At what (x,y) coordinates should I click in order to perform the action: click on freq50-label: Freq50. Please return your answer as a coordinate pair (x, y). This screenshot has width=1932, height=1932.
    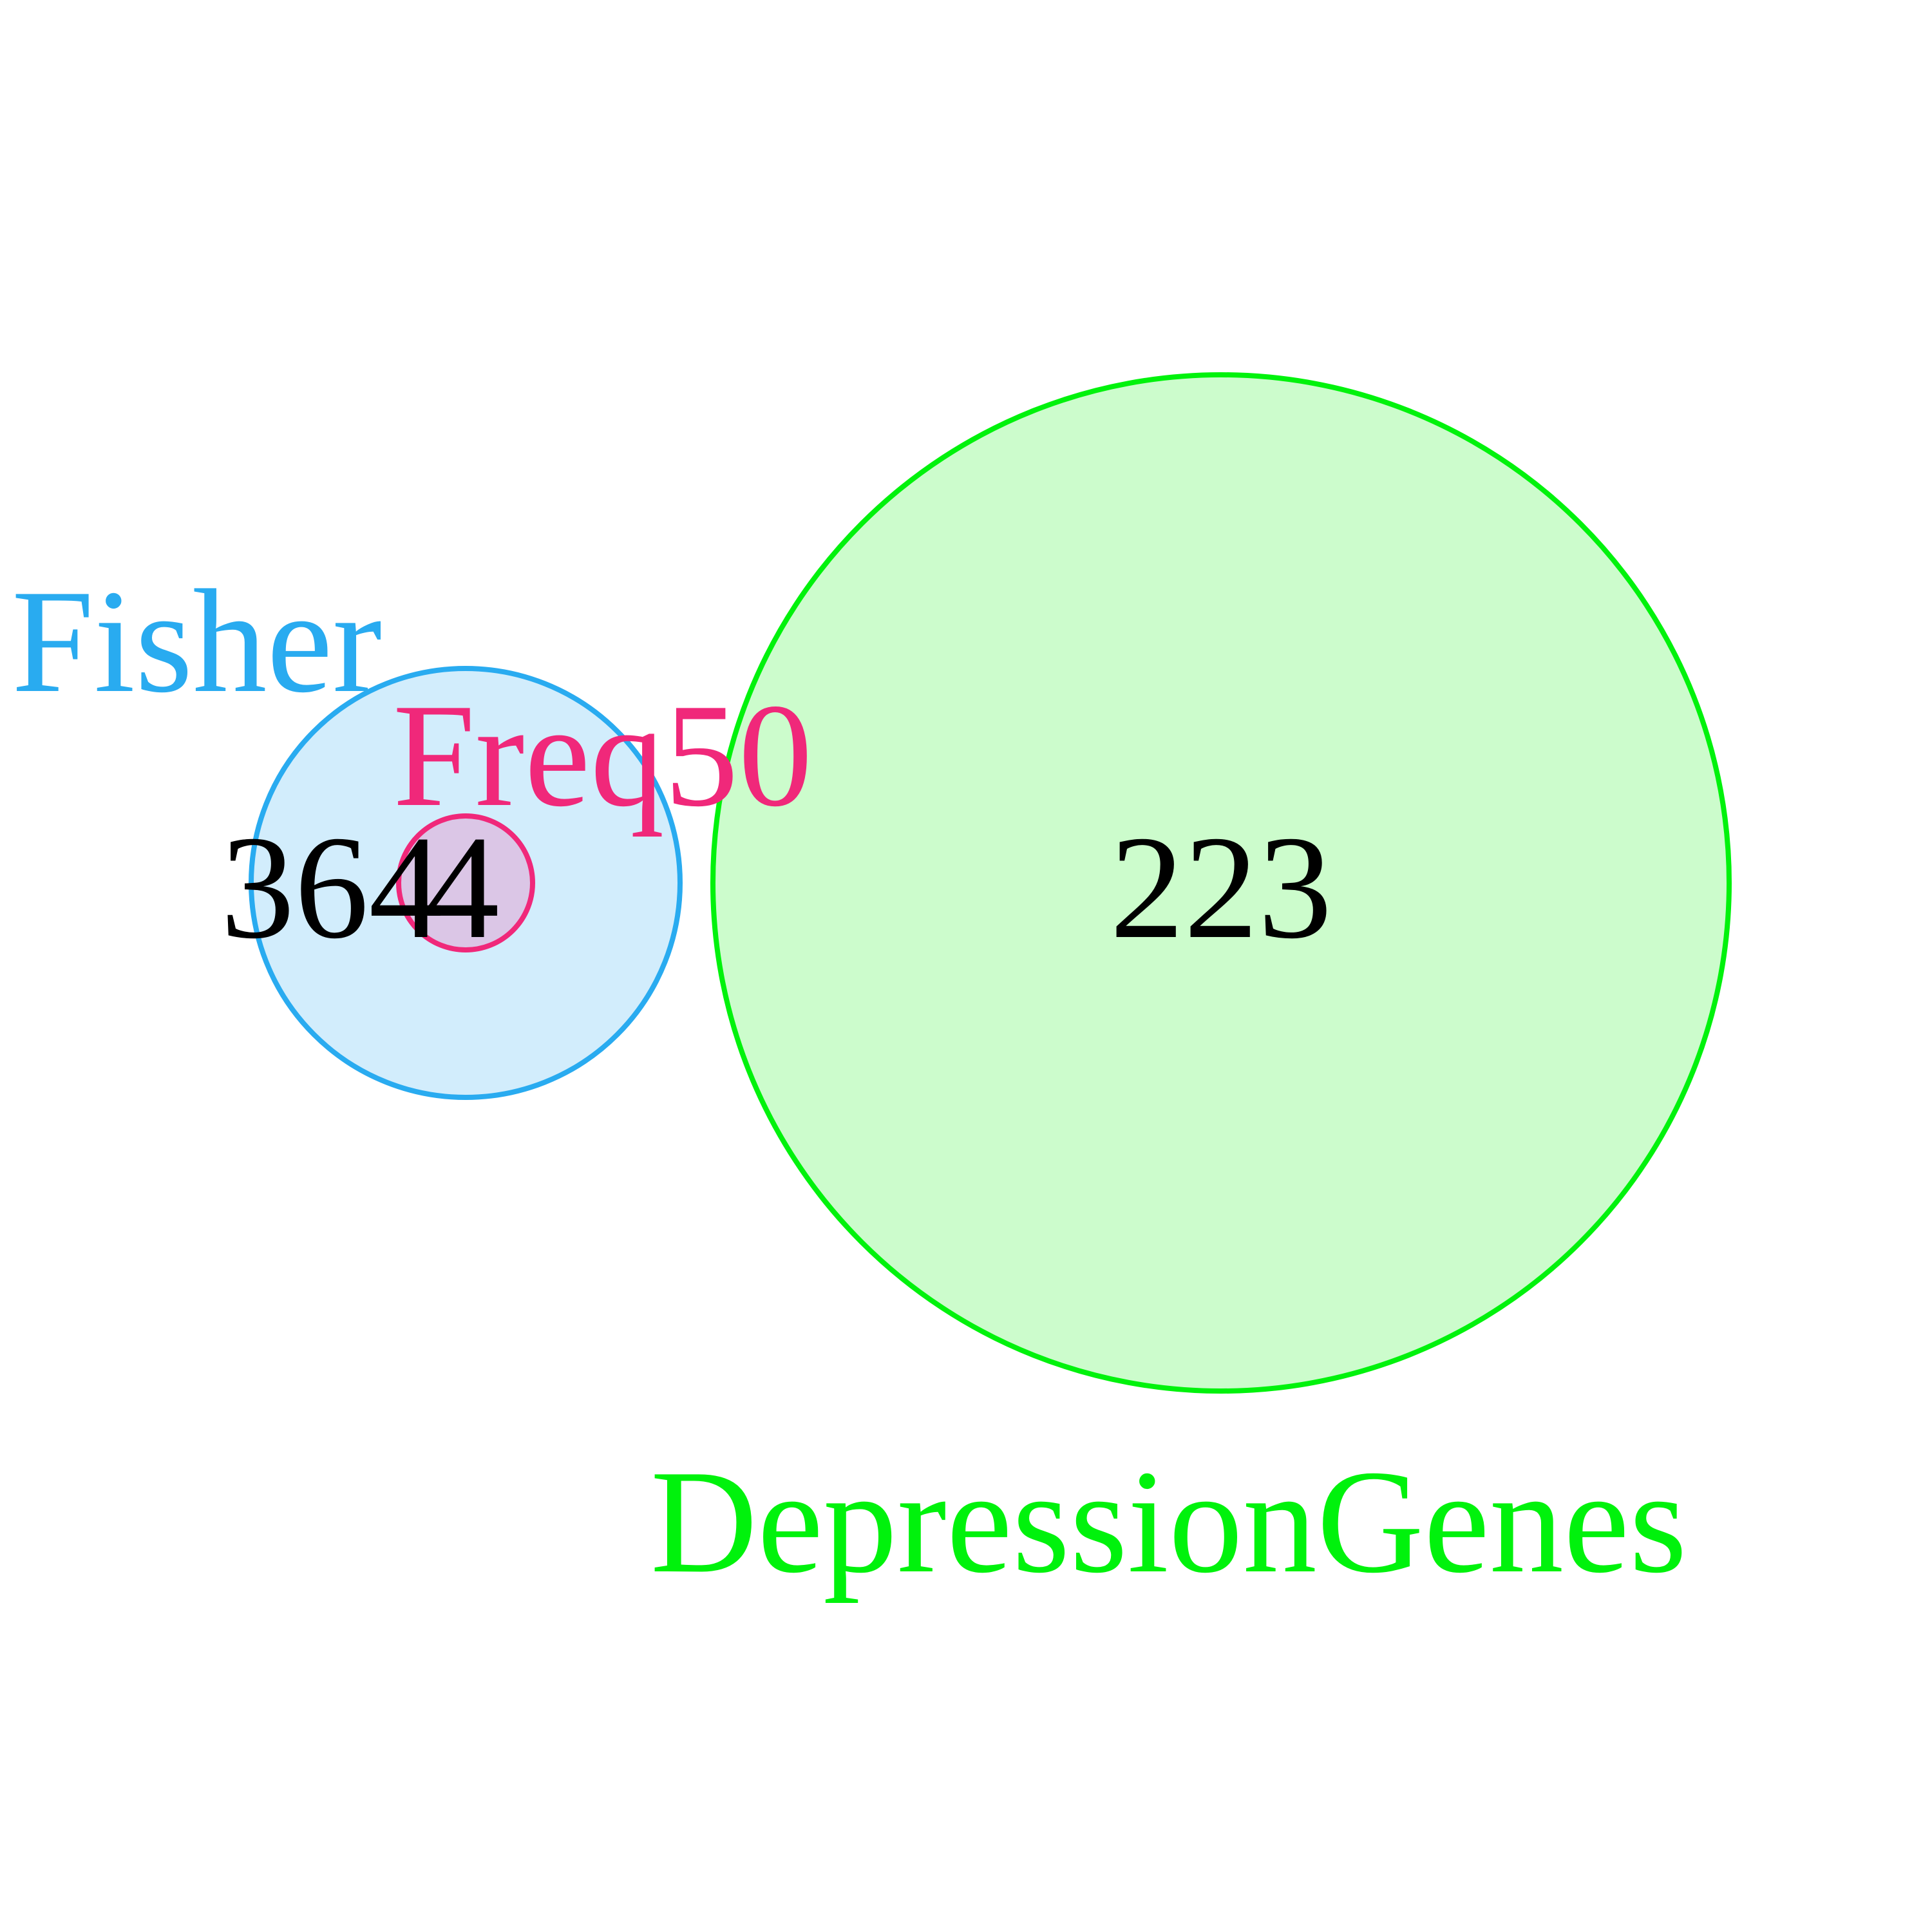
    Looking at the image, I should click on (603, 755).